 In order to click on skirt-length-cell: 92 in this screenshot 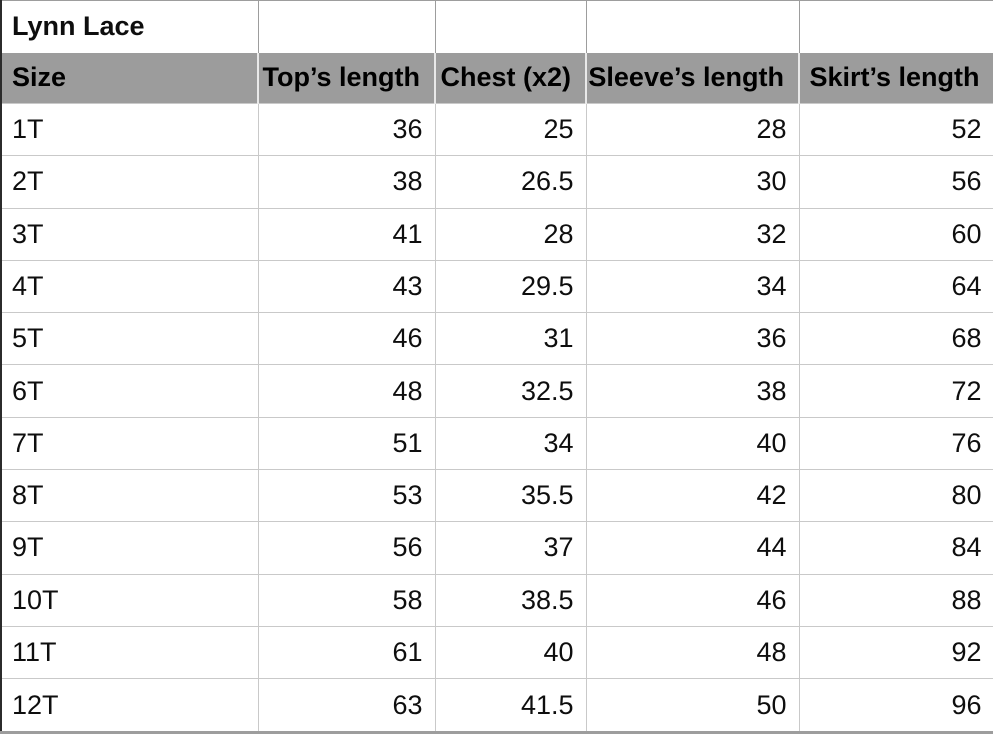, I will do `click(895, 652)`.